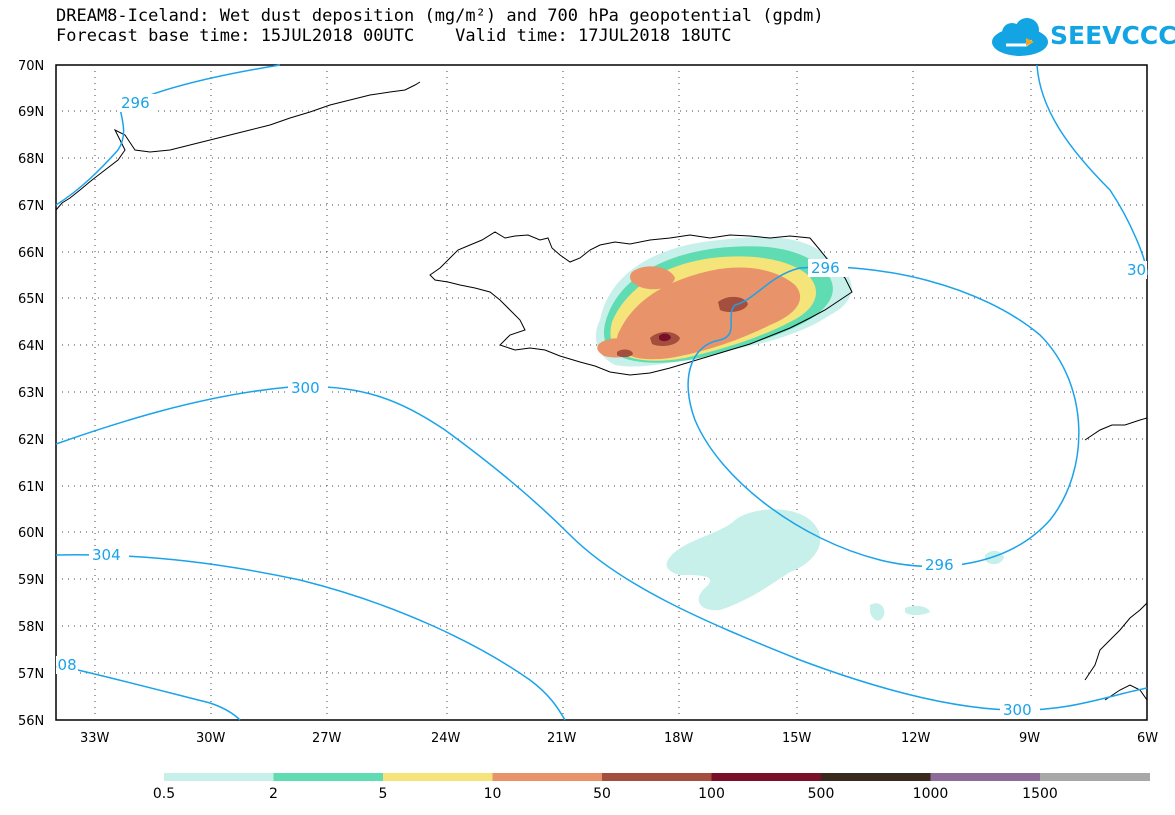 The width and height of the screenshot is (1175, 815). What do you see at coordinates (917, 610) in the screenshot?
I see `deposition-0.5-spot2` at bounding box center [917, 610].